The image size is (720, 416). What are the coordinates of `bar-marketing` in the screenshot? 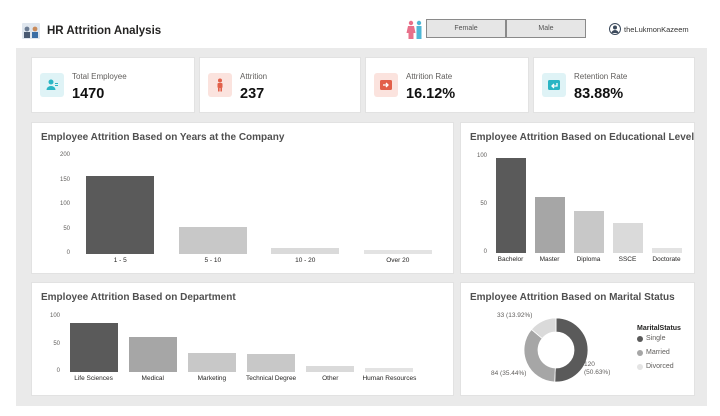 It's located at (211, 362).